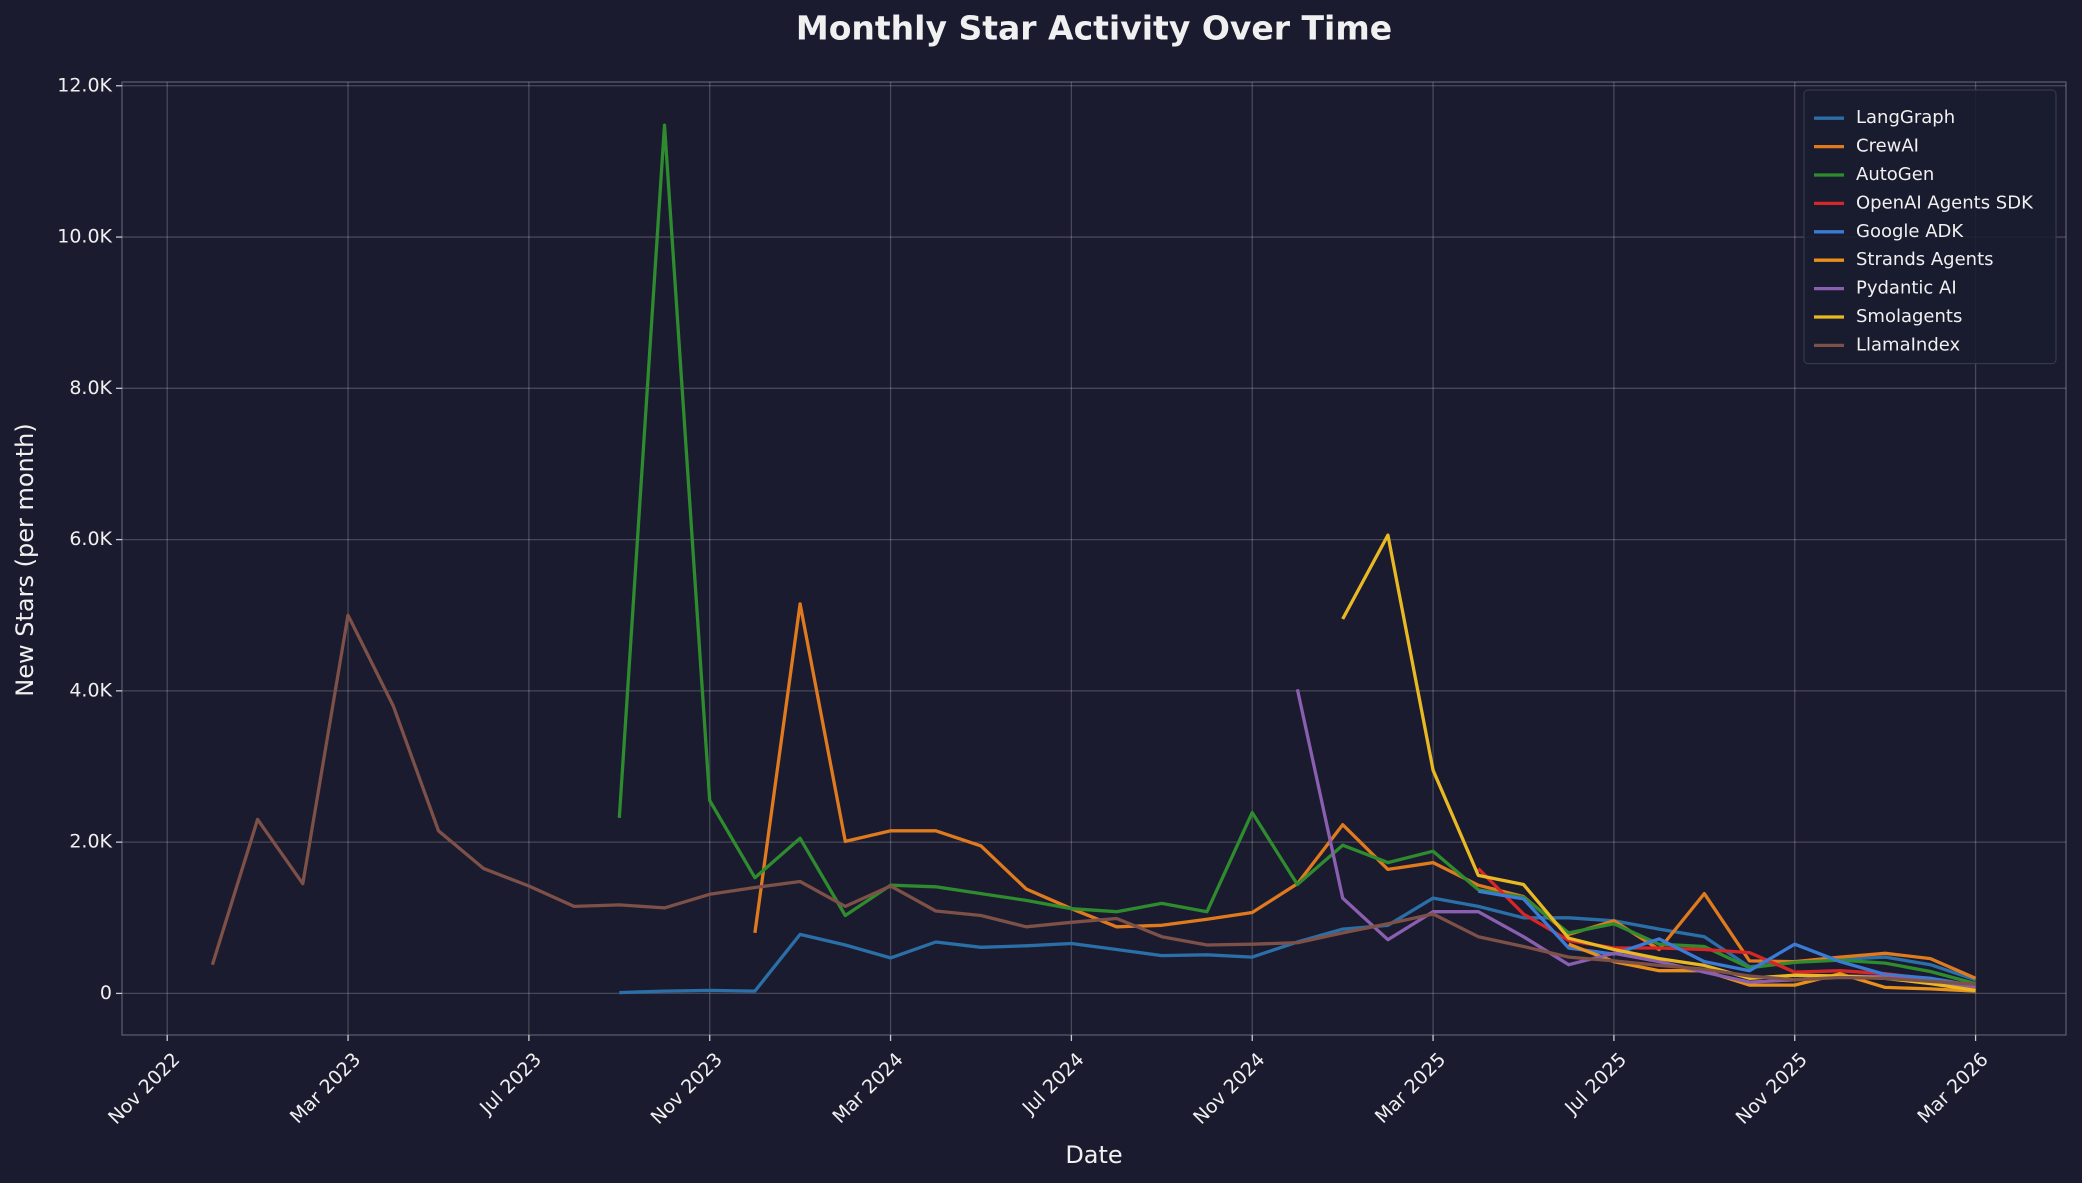 The width and height of the screenshot is (2082, 1183). What do you see at coordinates (1094, 28) in the screenshot?
I see `chart-title: Monthly Star Activity Over Time` at bounding box center [1094, 28].